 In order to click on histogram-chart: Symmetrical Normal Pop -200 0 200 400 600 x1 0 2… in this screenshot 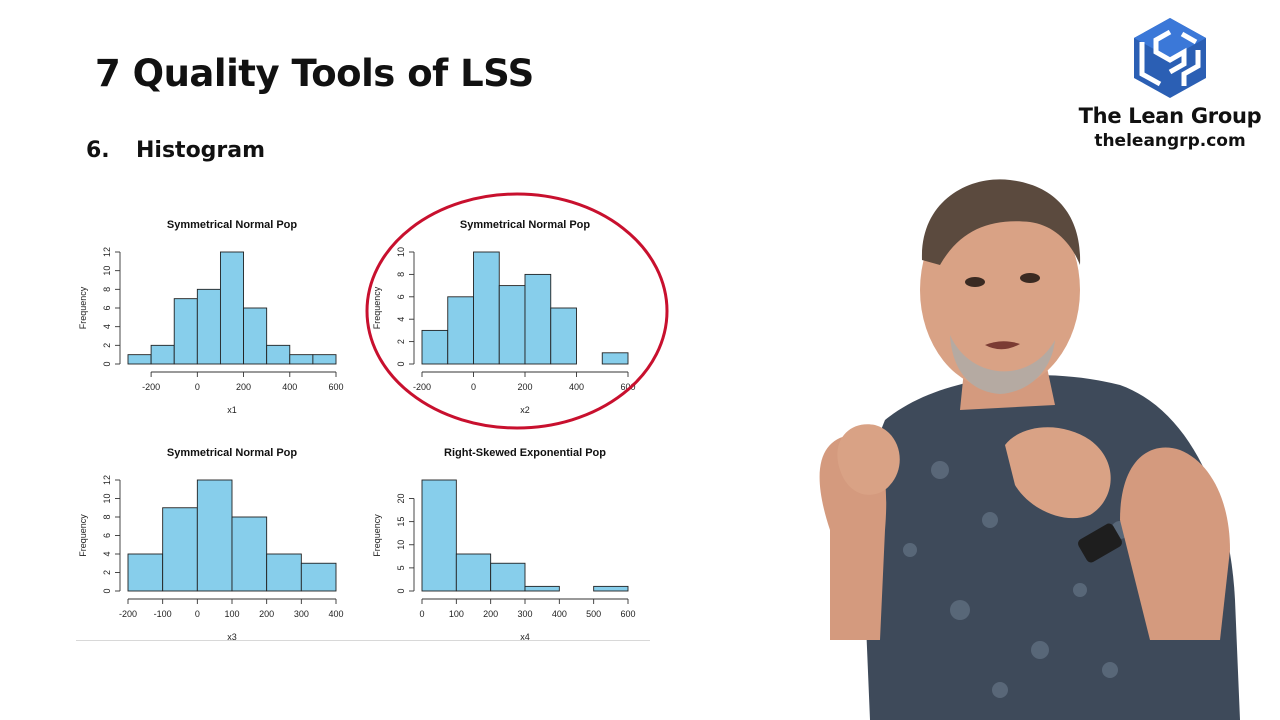, I will do `click(211, 317)`.